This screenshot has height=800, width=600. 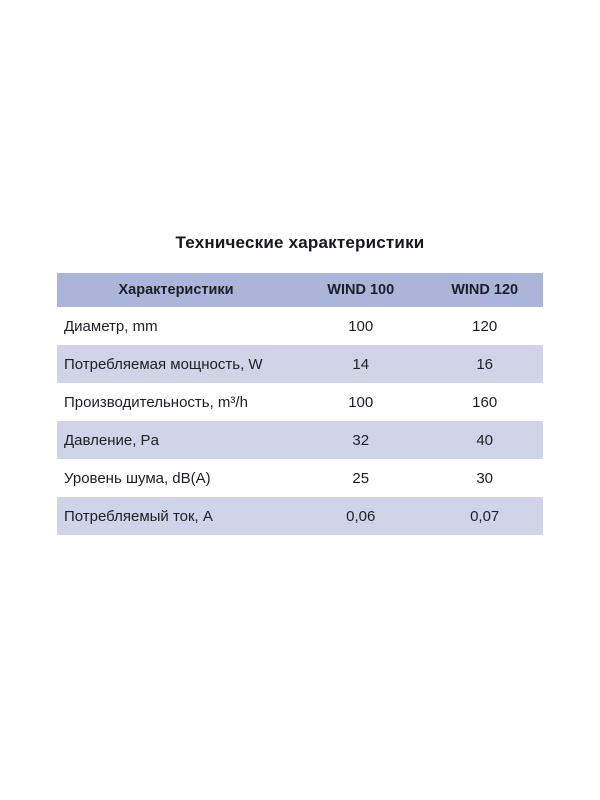 I want to click on row-label-noise: Уровень шума, dB(A), so click(x=137, y=478).